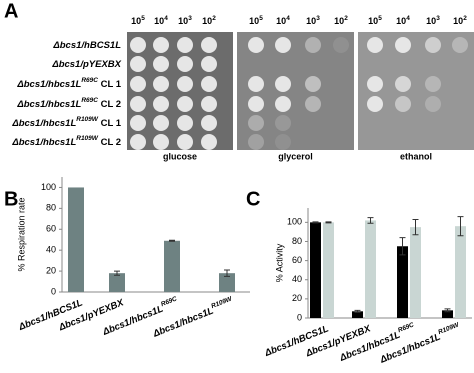 This screenshot has width=474, height=373. What do you see at coordinates (11, 11) in the screenshot?
I see `panel-label: A` at bounding box center [11, 11].